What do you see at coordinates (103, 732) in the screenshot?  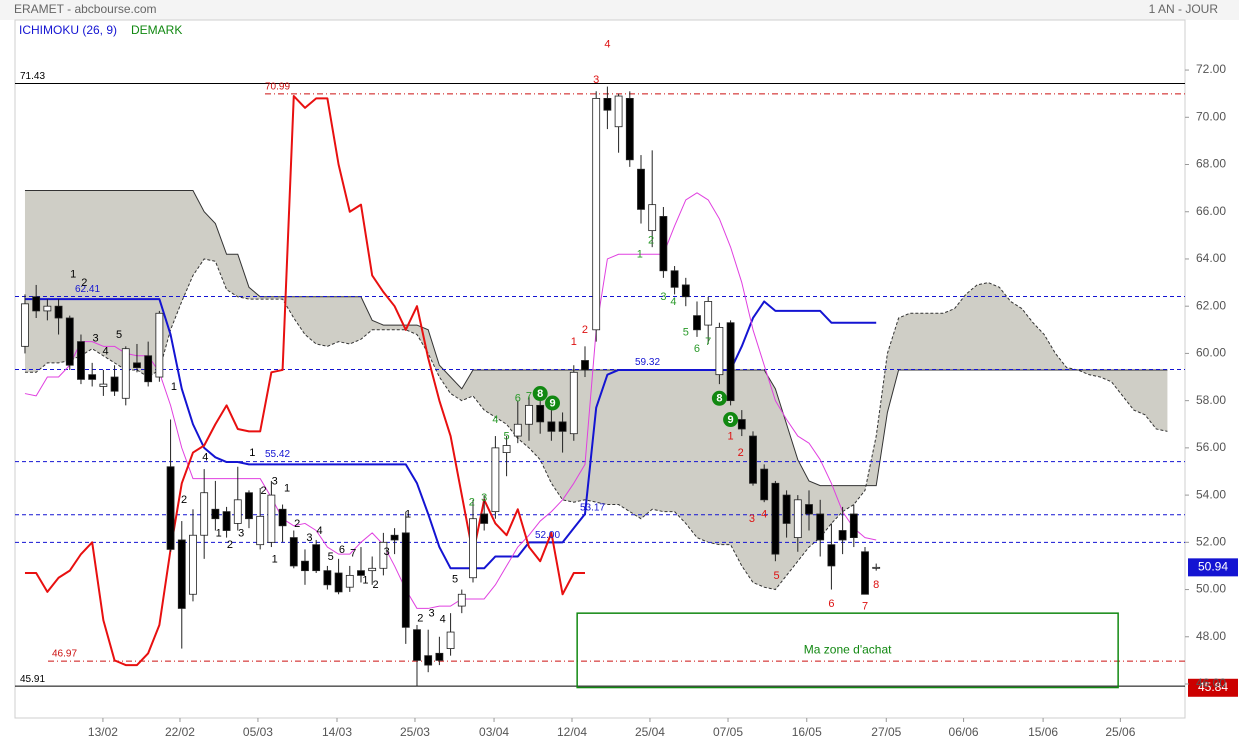 I see `x-tick-label: 13/02` at bounding box center [103, 732].